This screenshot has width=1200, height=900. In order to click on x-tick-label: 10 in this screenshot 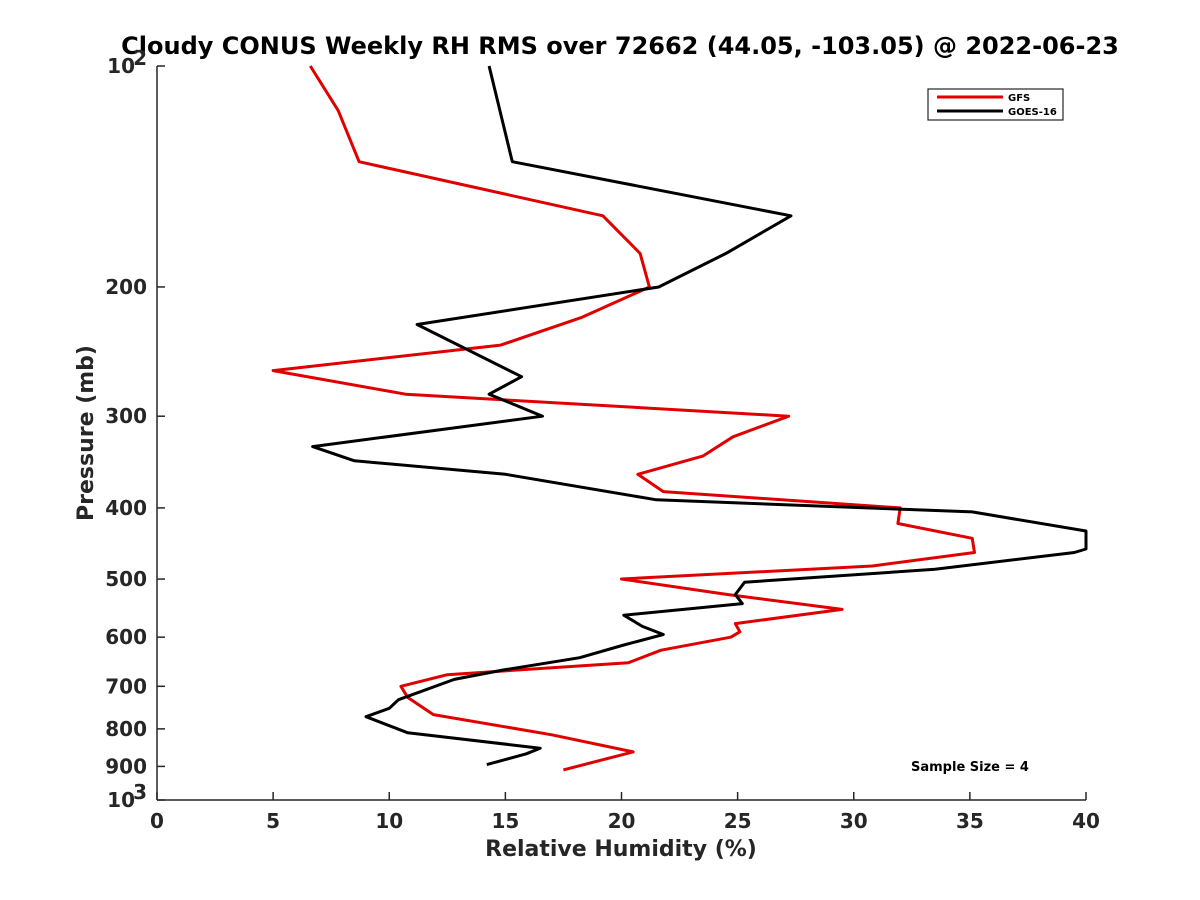, I will do `click(389, 821)`.